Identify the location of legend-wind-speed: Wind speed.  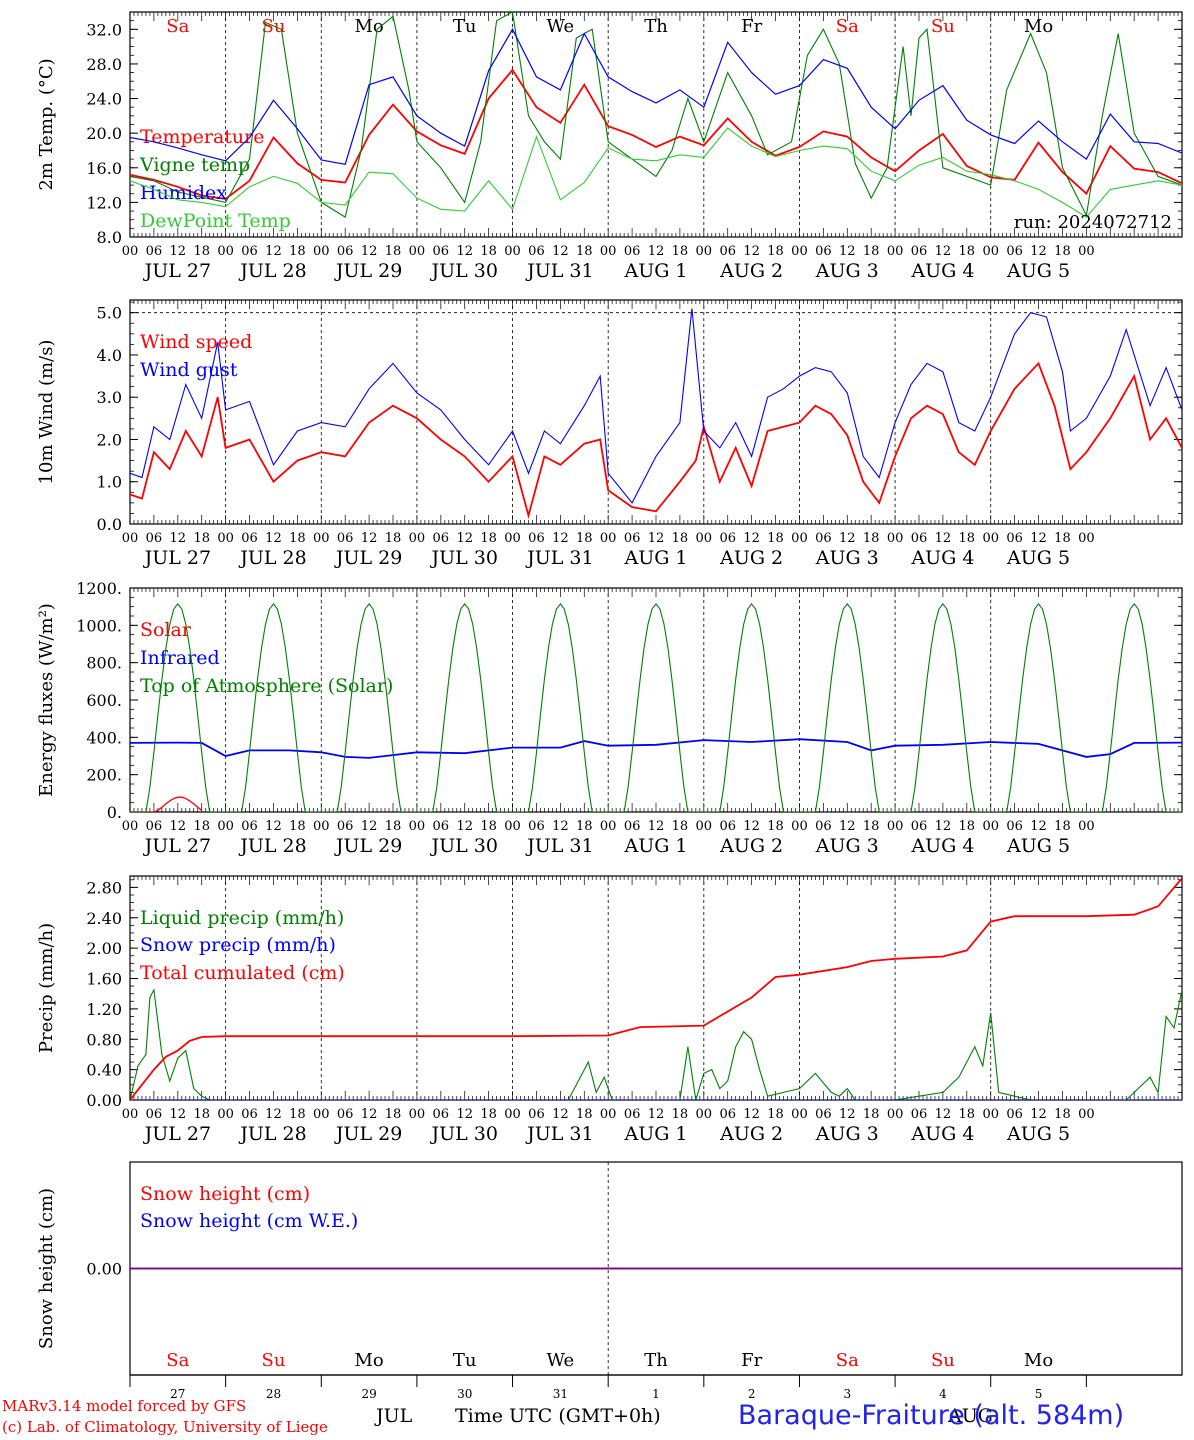
(196, 342).